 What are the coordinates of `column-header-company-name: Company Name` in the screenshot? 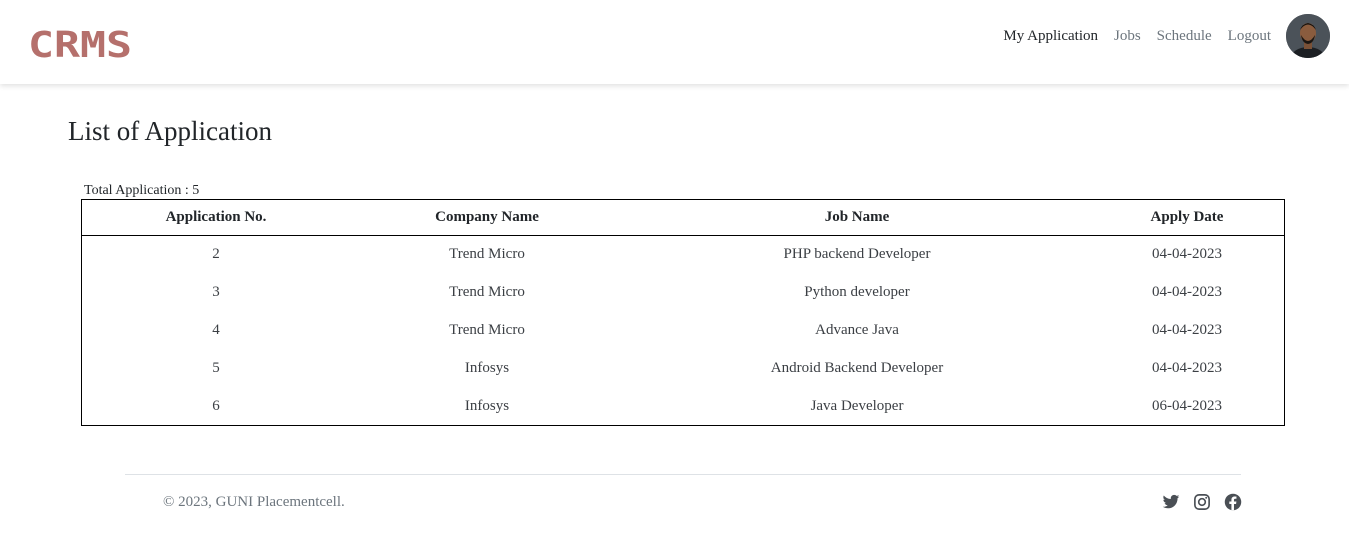 It's located at (487, 218).